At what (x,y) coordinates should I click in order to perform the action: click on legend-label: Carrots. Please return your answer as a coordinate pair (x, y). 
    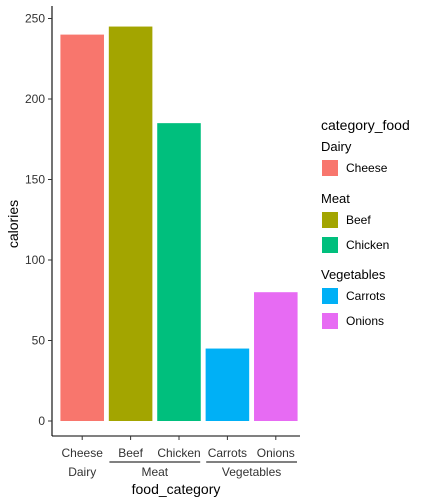
    Looking at the image, I should click on (365, 296).